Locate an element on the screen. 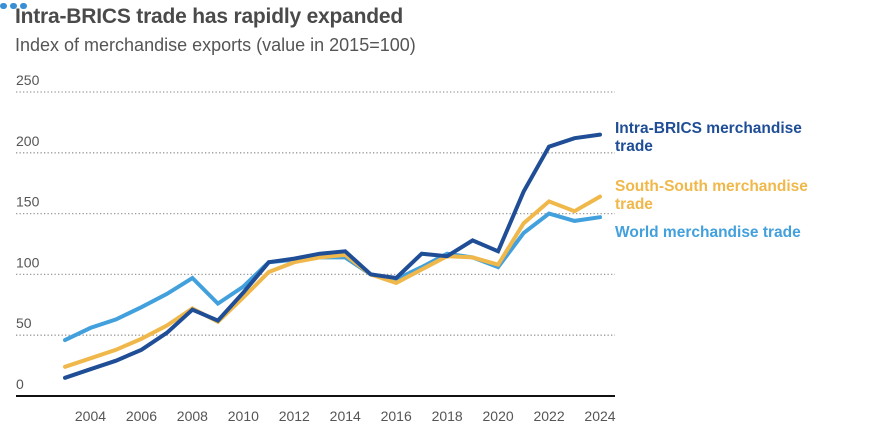 Image resolution: width=882 pixels, height=444 pixels. x-tick-label: 2024 is located at coordinates (599, 416).